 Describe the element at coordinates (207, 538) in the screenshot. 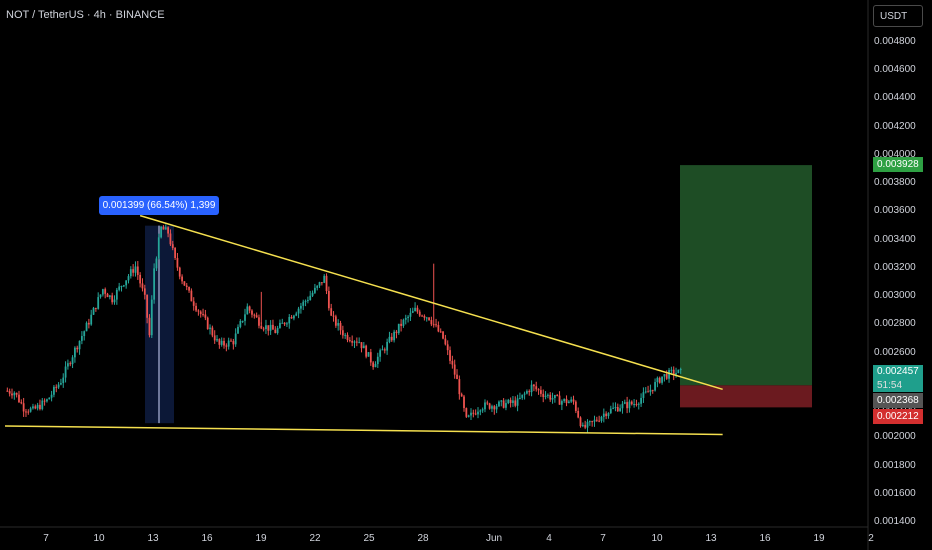

I see `x-tick-label: 16` at that location.